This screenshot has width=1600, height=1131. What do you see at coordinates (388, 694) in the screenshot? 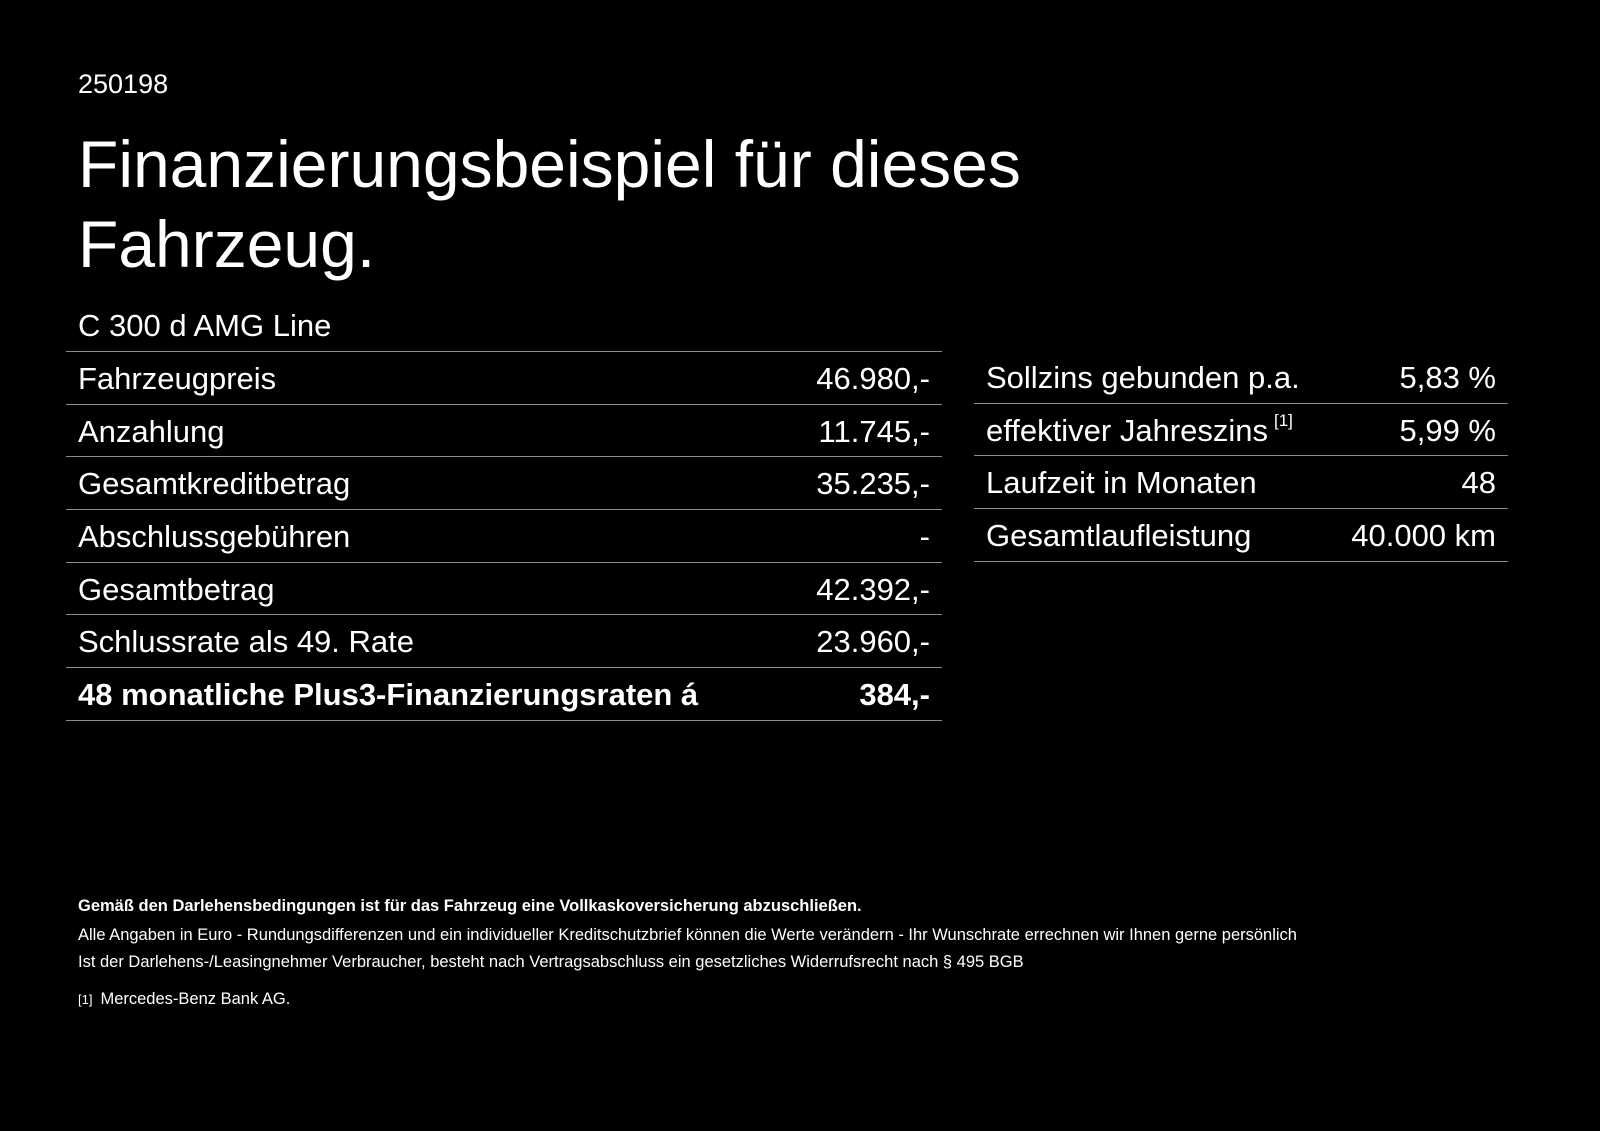
I see `row-label: 48 monatliche Plus3-Finanzierungsraten á` at bounding box center [388, 694].